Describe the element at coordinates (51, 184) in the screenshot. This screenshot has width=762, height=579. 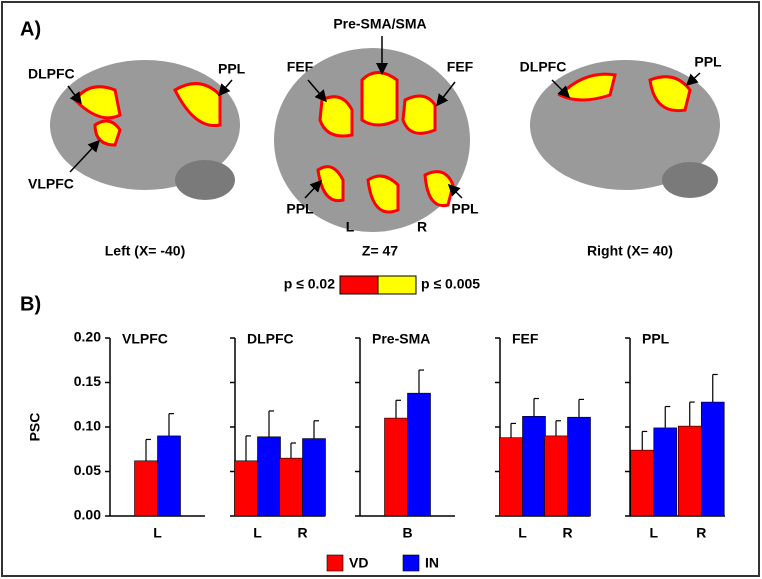
I see `region-label: VLPFC` at that location.